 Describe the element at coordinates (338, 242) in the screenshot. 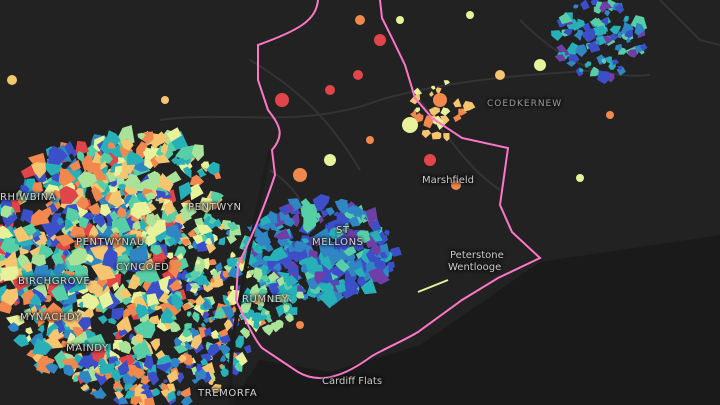

I see `label-mellons: MELLONS` at that location.